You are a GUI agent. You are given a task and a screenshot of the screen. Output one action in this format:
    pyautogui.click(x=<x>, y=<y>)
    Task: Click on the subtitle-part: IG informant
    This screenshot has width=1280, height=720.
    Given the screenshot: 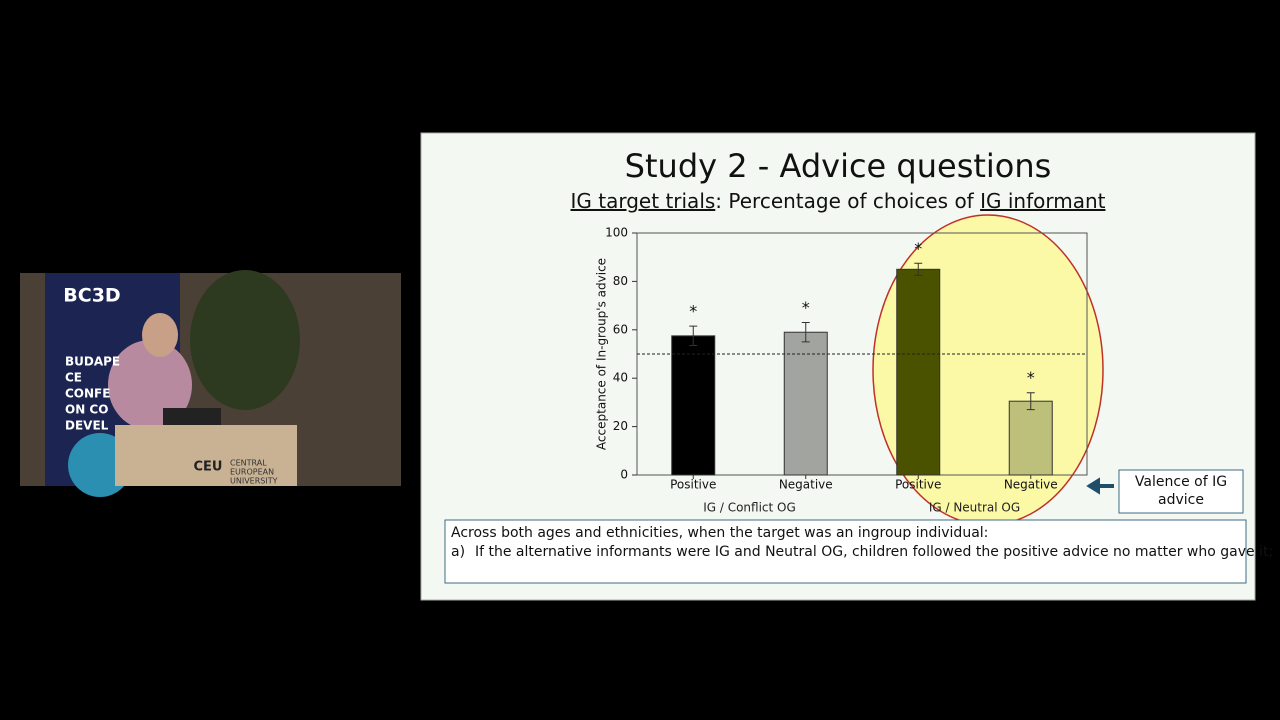 What is the action you would take?
    pyautogui.click(x=1043, y=201)
    